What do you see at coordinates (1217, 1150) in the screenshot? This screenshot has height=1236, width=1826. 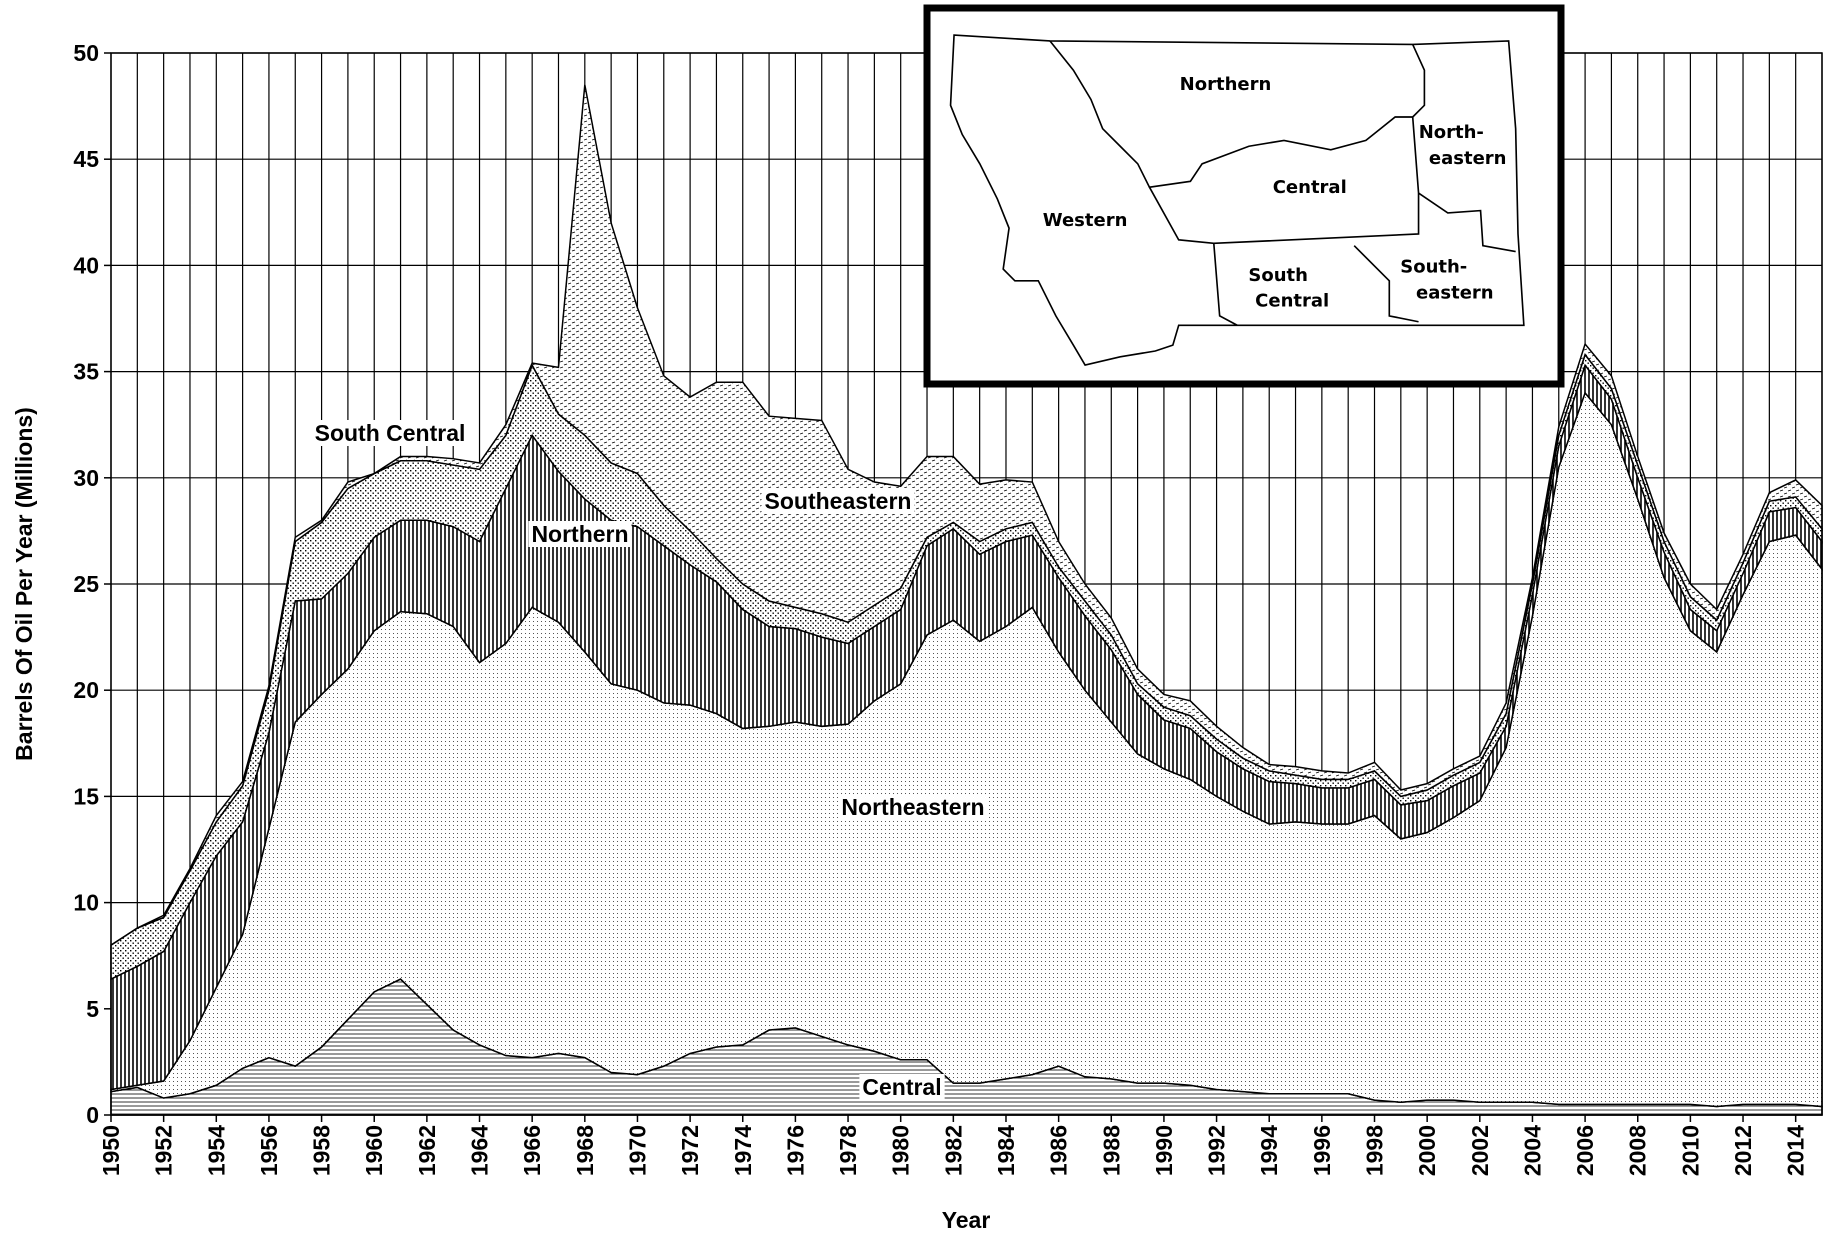 I see `x-tick-label: 1992` at bounding box center [1217, 1150].